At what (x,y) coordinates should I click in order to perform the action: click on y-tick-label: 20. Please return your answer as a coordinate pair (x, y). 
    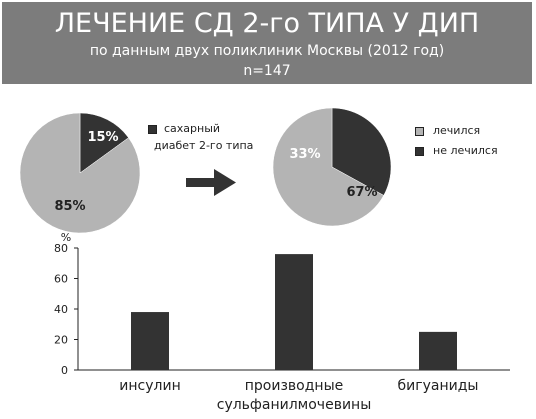
    Looking at the image, I should click on (61, 340).